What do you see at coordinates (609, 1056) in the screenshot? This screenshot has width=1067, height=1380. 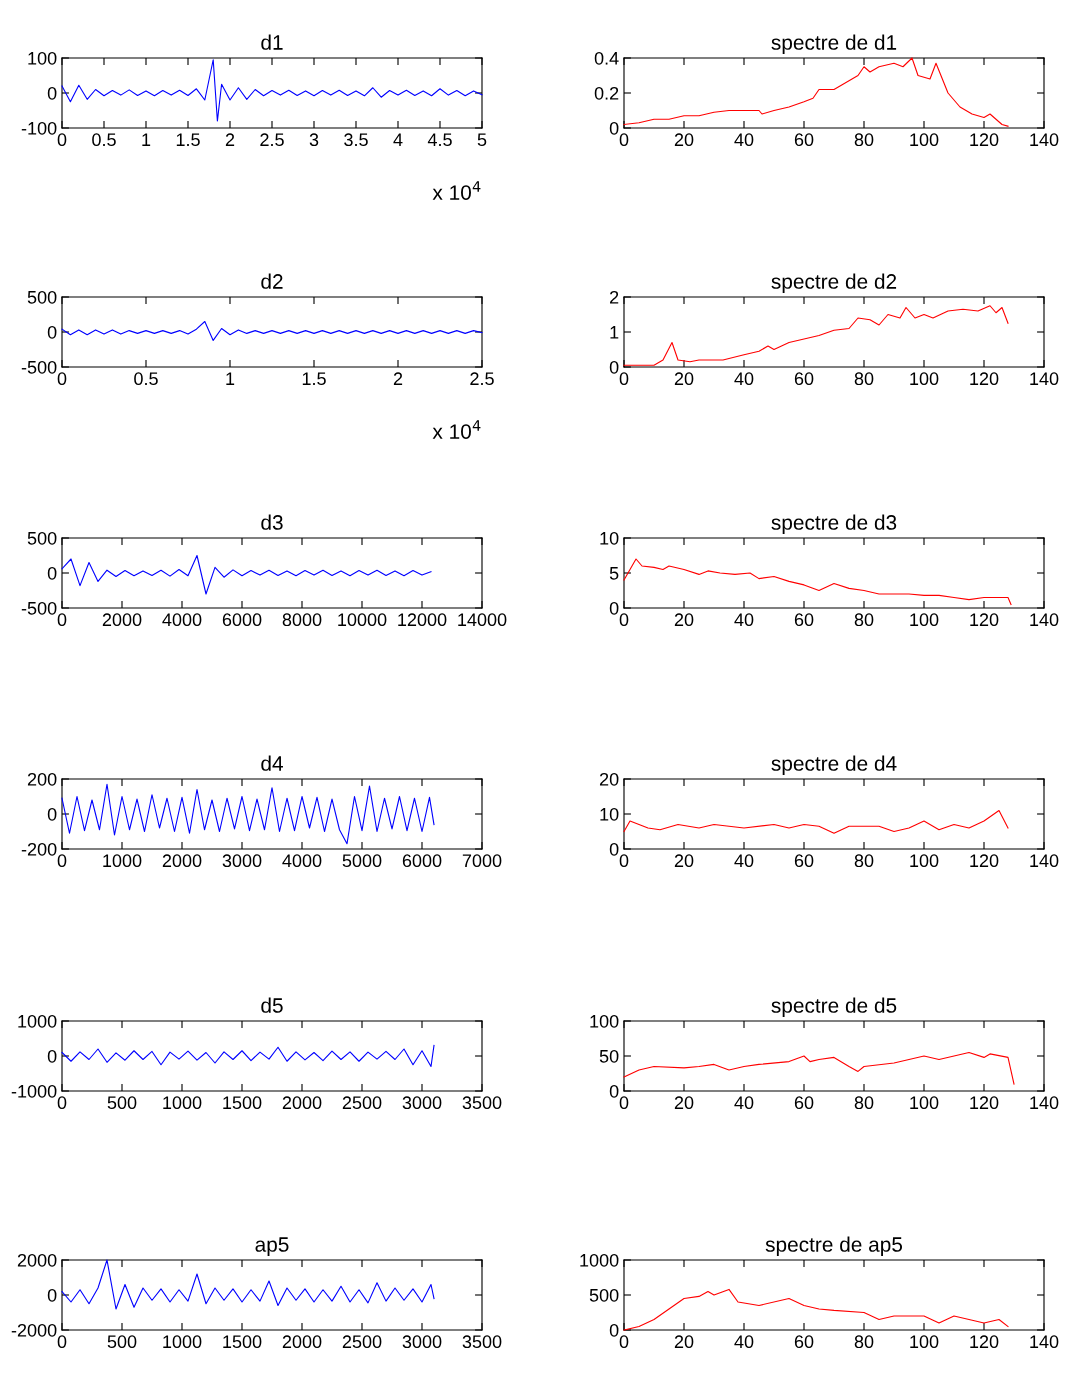 I see `y-tick-label: 50` at bounding box center [609, 1056].